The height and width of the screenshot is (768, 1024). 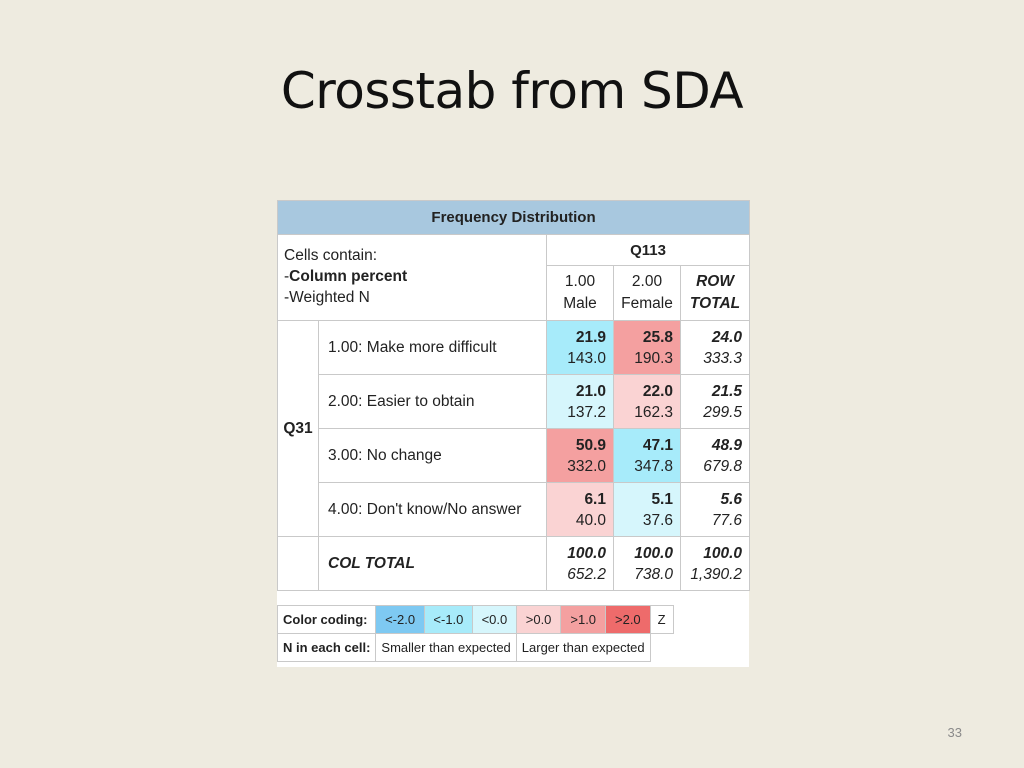 What do you see at coordinates (494, 619) in the screenshot?
I see `legend-swatch: <0.0` at bounding box center [494, 619].